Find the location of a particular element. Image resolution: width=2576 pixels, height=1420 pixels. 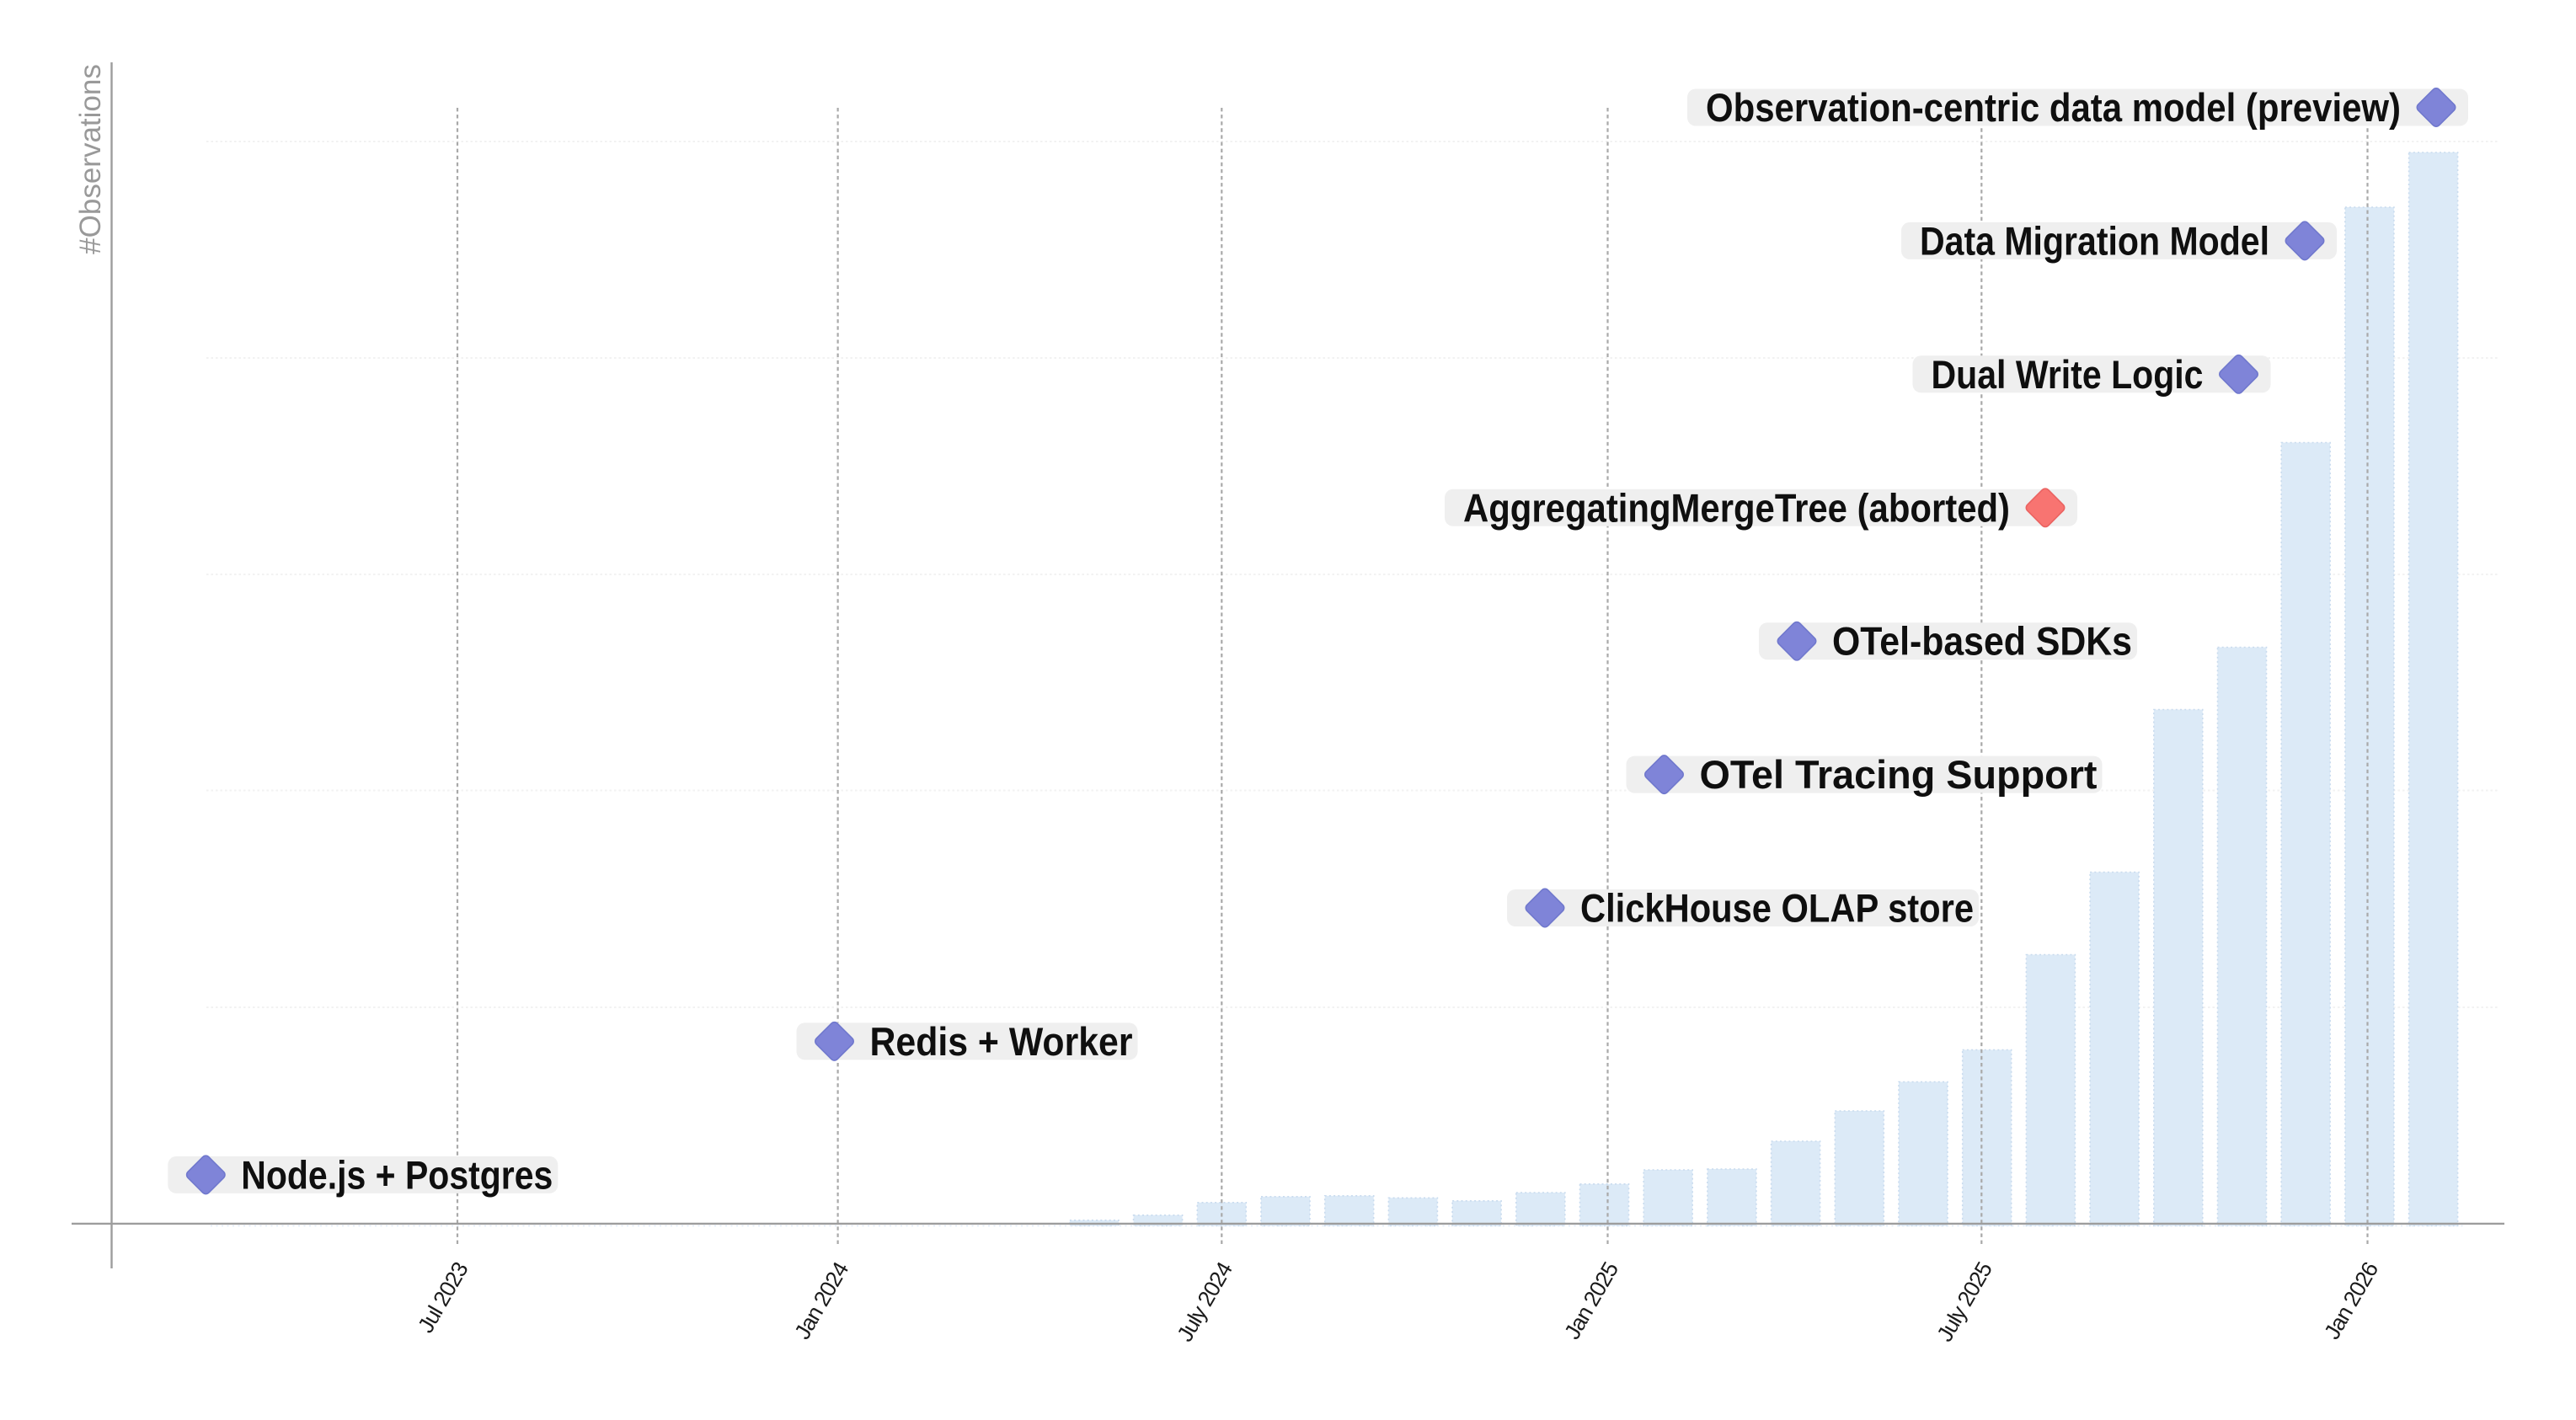

svg-text:Observation-centric data model: Observation-centric data model (preview) is located at coordinates (2053, 107).